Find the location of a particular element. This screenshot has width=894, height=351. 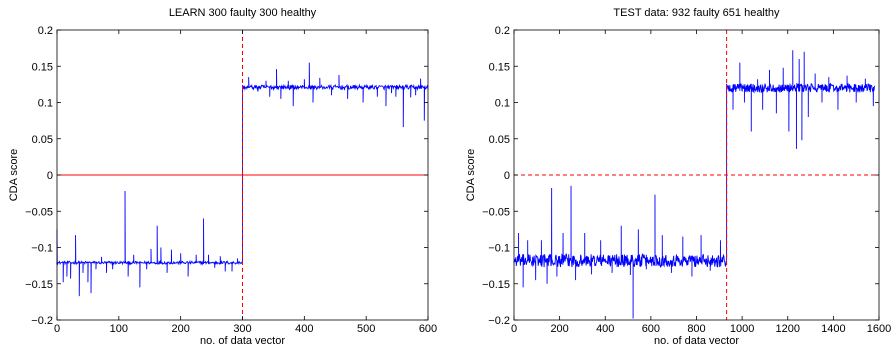

x-tick-label: 100 is located at coordinates (119, 329).